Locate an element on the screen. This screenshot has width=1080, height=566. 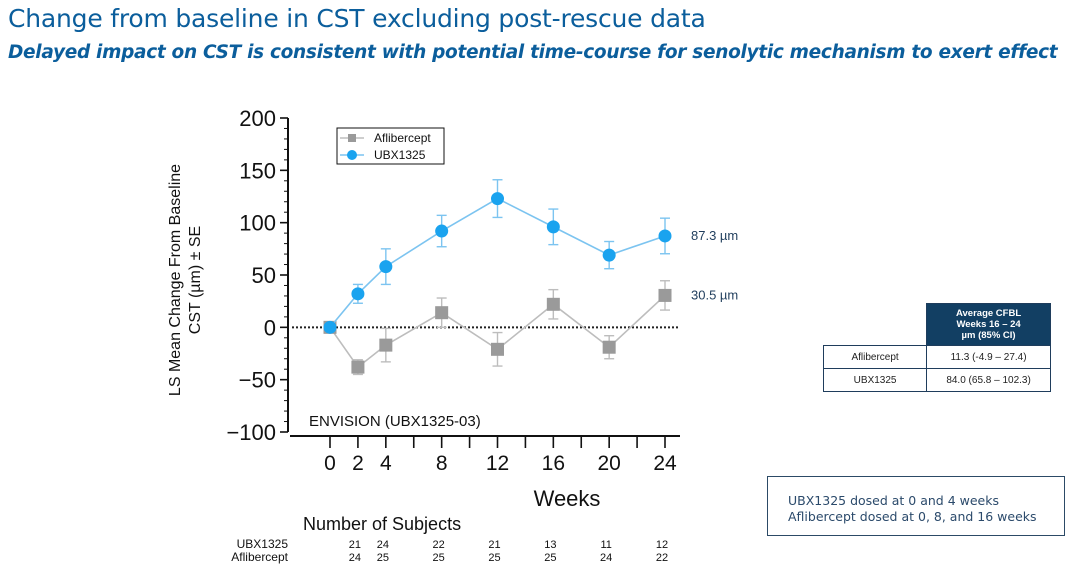
cfbl-row-value: 11.3 (-4.9 – 27.4) is located at coordinates (988, 357).